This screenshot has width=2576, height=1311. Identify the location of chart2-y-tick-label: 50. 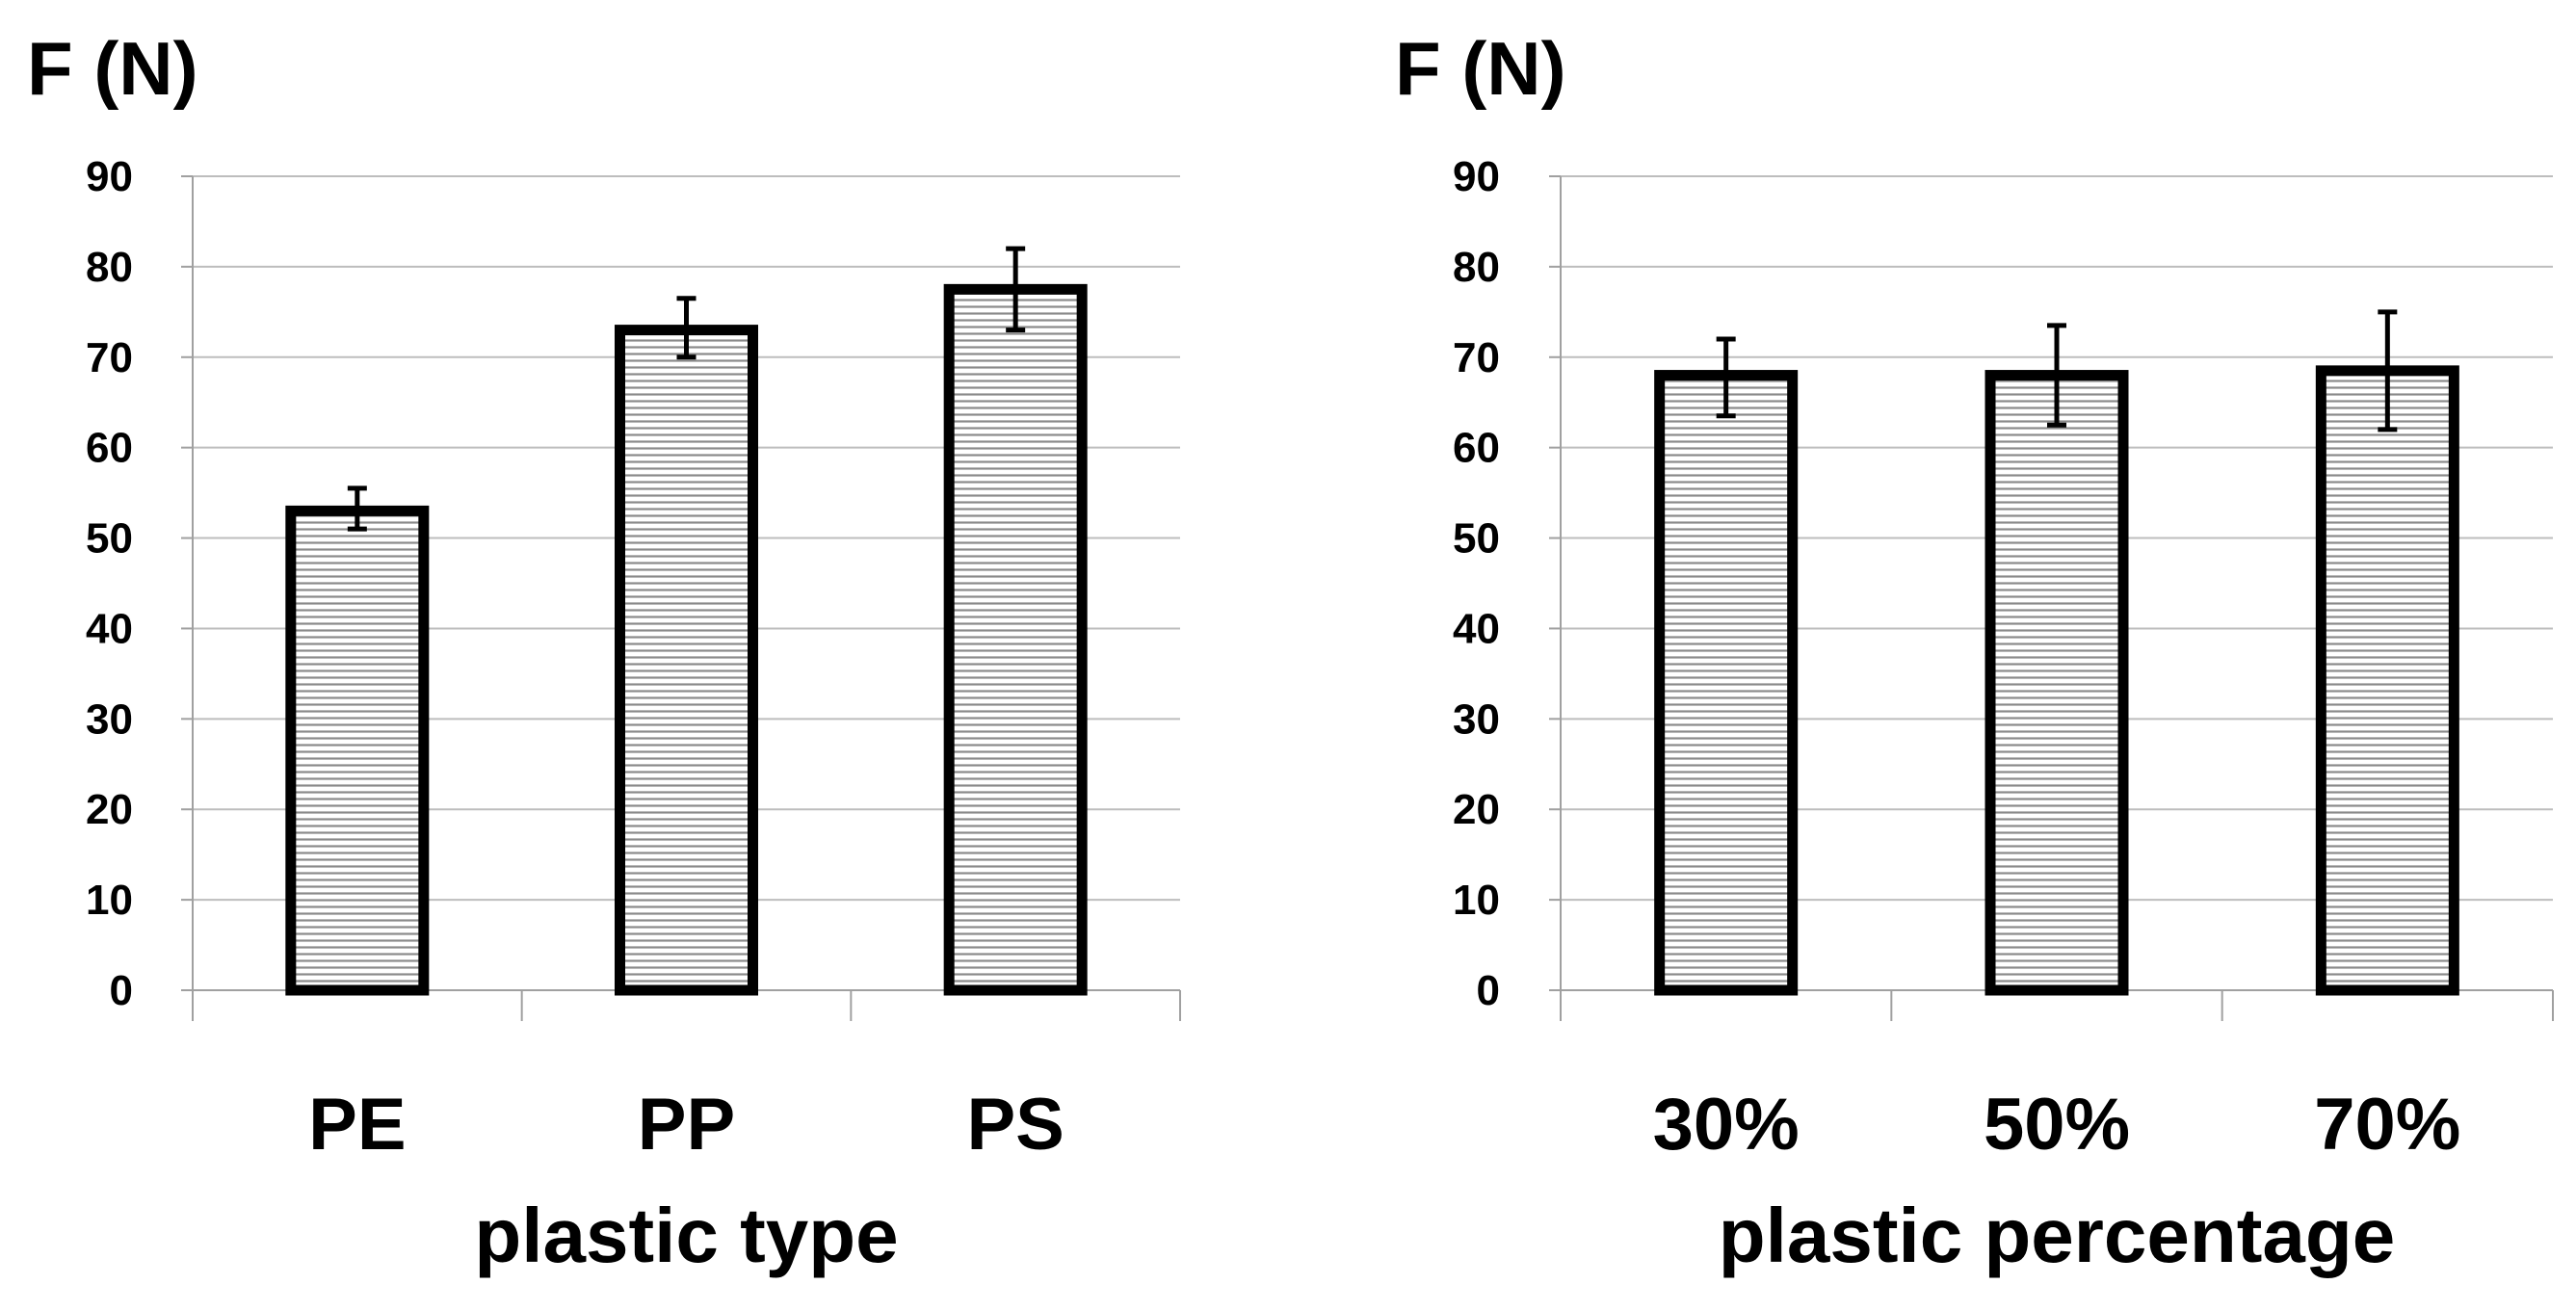
(1476, 539).